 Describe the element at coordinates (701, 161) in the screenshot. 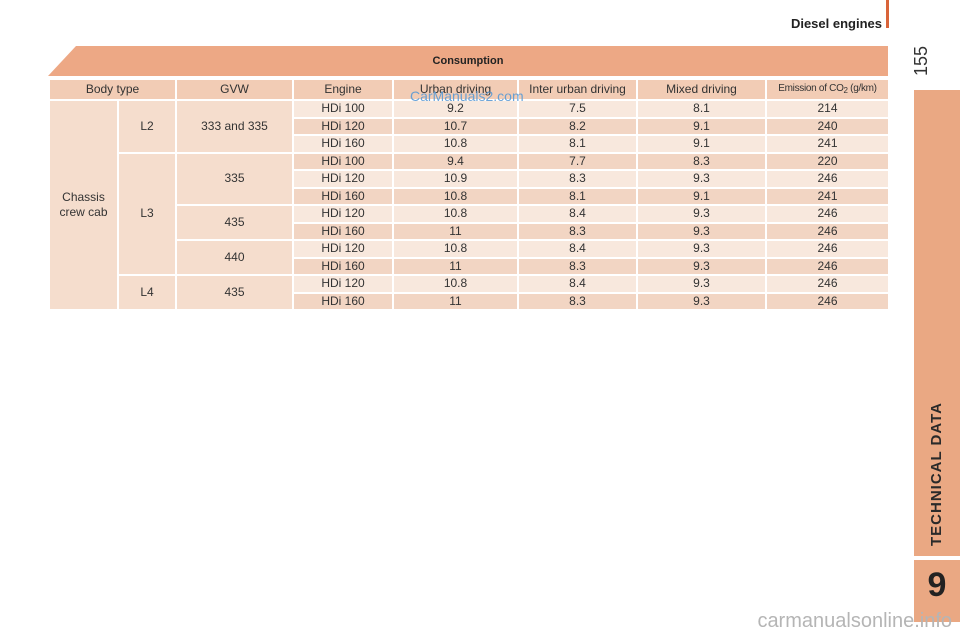

I see `mixed-cell: 8.3` at that location.